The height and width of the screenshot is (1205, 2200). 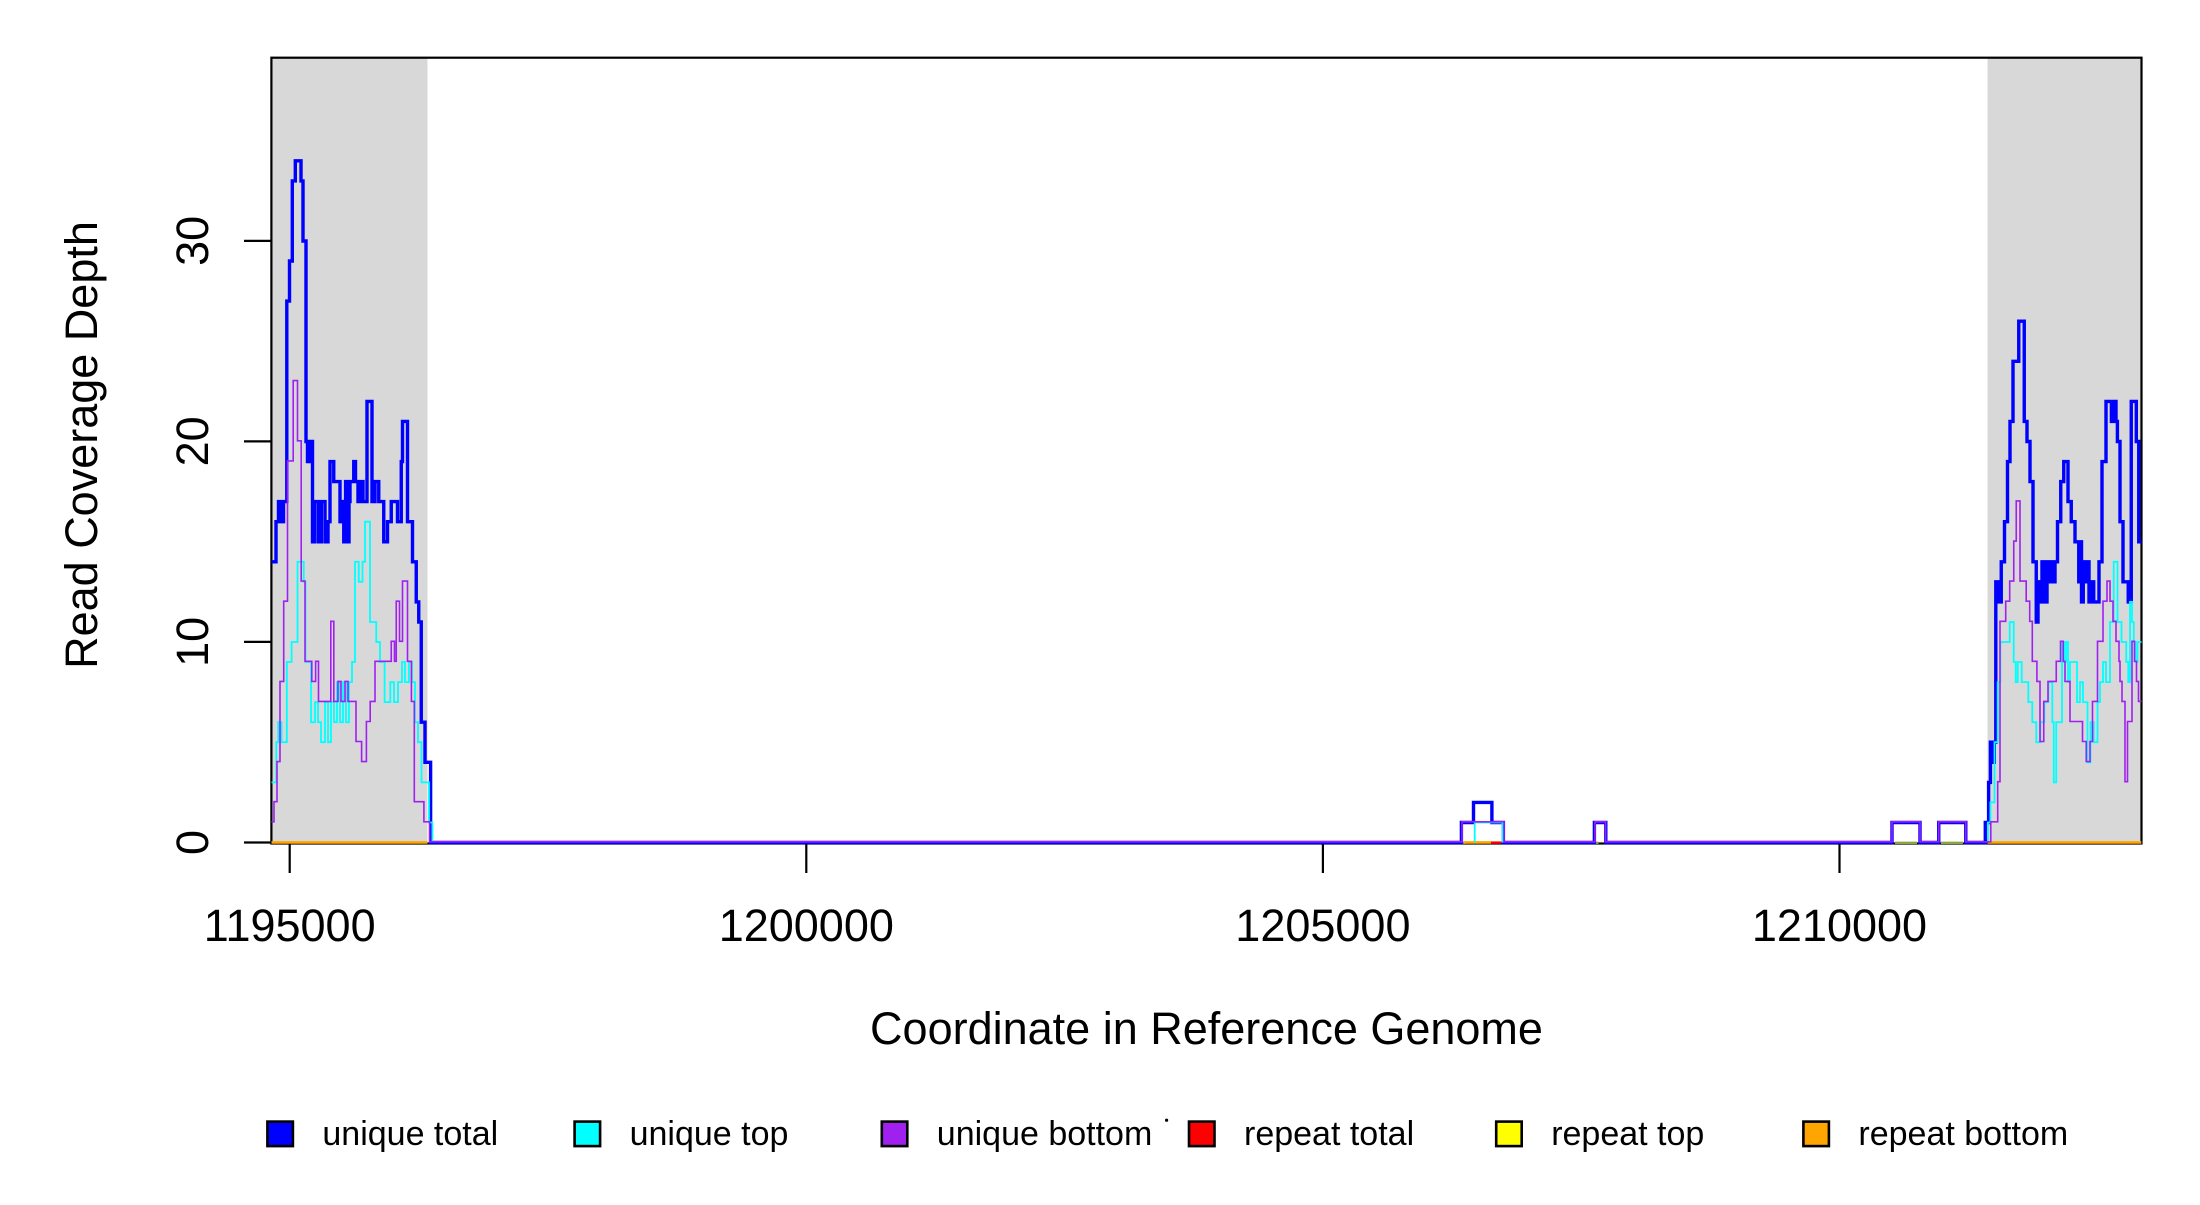 I want to click on svg-text: Coordinate in Reference Genome, so click(x=1206, y=1028).